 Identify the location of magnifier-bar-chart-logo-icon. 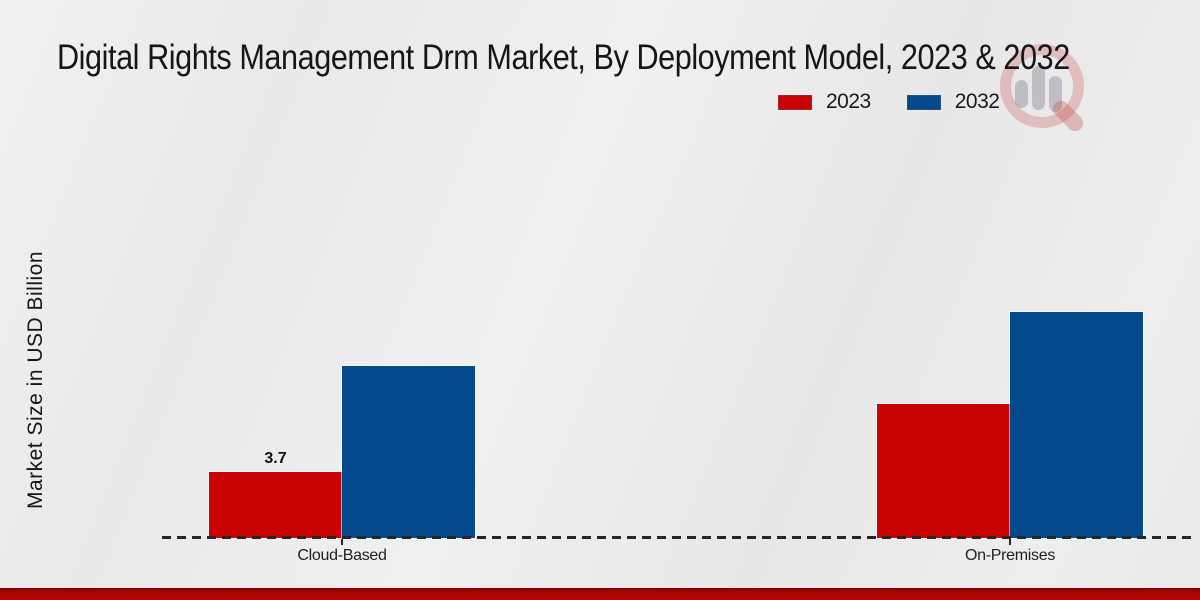
(1046, 88).